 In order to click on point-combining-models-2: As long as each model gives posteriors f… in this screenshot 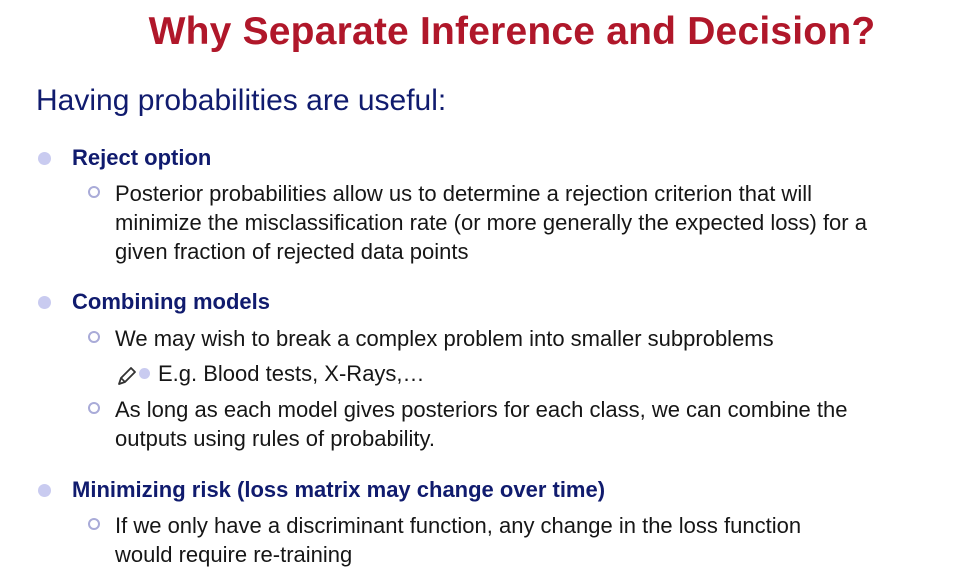, I will do `click(481, 424)`.